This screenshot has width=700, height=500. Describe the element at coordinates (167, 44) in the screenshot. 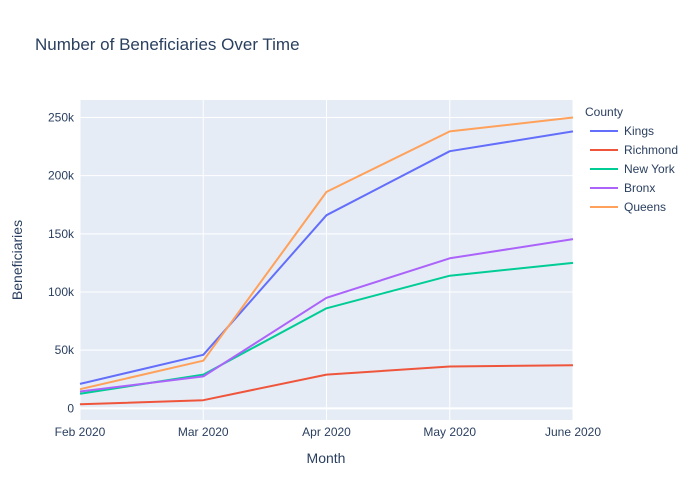

I see `chart-title: Number of Beneficiaries Over Time` at that location.